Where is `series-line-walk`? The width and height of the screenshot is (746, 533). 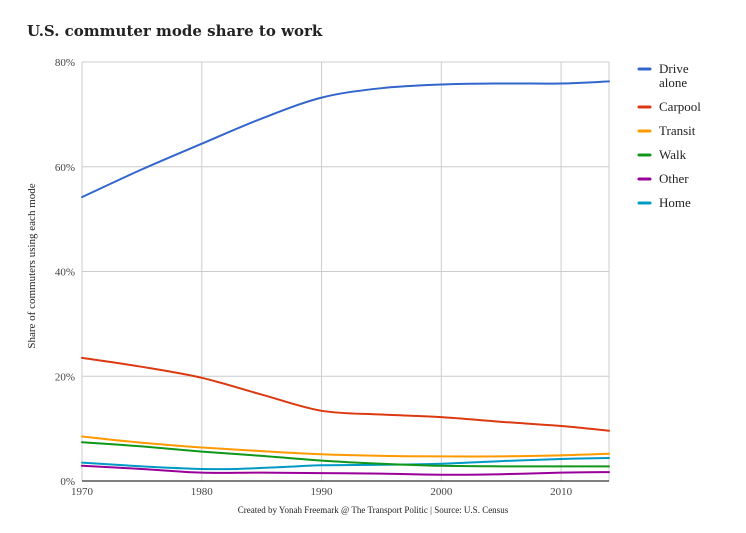 series-line-walk is located at coordinates (345, 454).